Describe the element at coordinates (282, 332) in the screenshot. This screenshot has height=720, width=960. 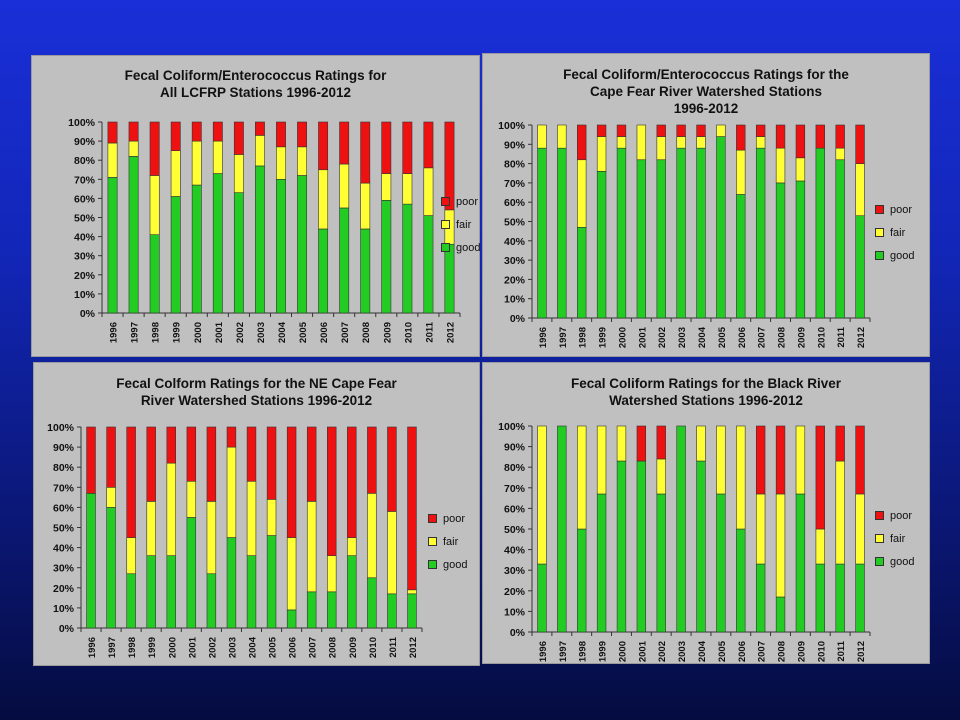
I see `x-tick-label: 2004` at that location.